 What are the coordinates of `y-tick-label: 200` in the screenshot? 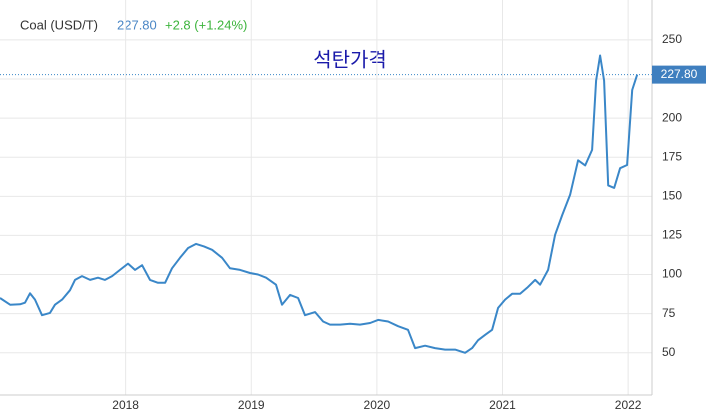 It's located at (672, 117).